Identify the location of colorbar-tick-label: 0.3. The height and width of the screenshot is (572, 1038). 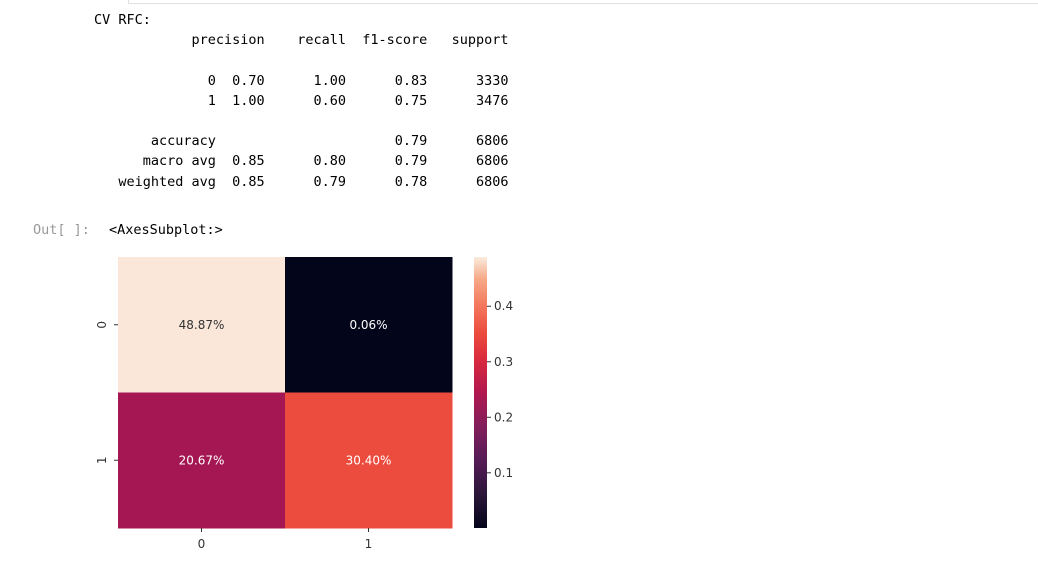
(503, 362).